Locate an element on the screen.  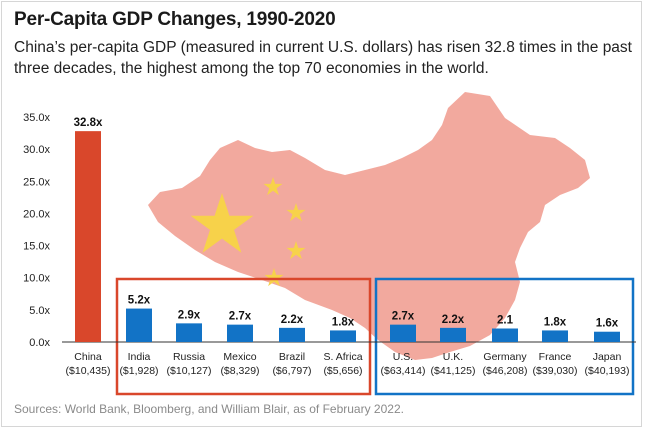
category-label: U.S. is located at coordinates (403, 357).